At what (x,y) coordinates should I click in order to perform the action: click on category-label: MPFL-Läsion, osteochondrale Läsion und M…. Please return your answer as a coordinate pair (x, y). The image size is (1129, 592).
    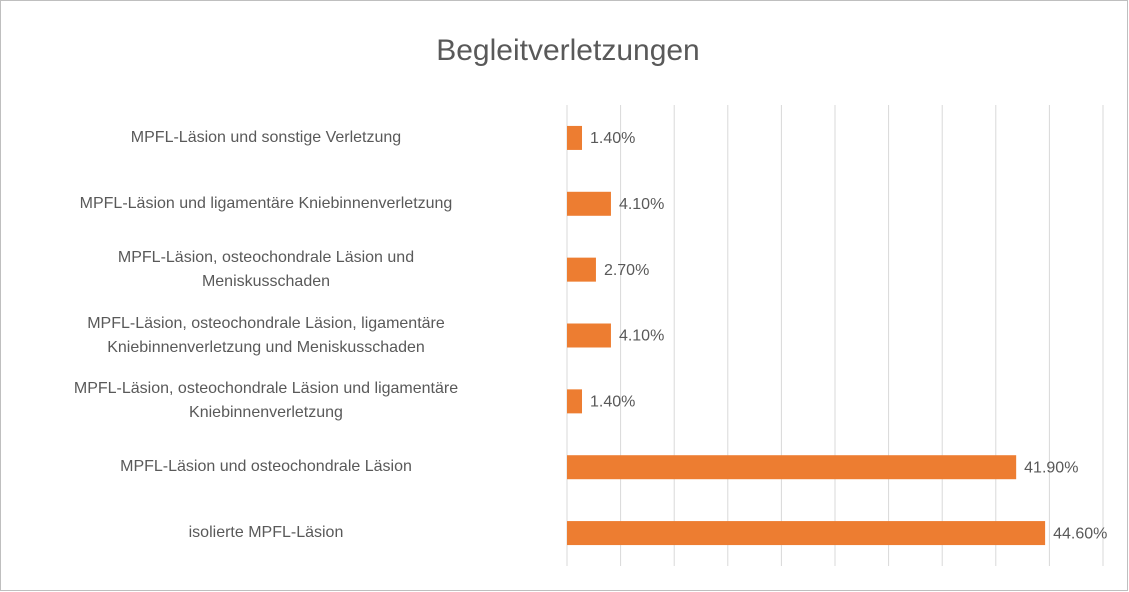
    Looking at the image, I should click on (266, 269).